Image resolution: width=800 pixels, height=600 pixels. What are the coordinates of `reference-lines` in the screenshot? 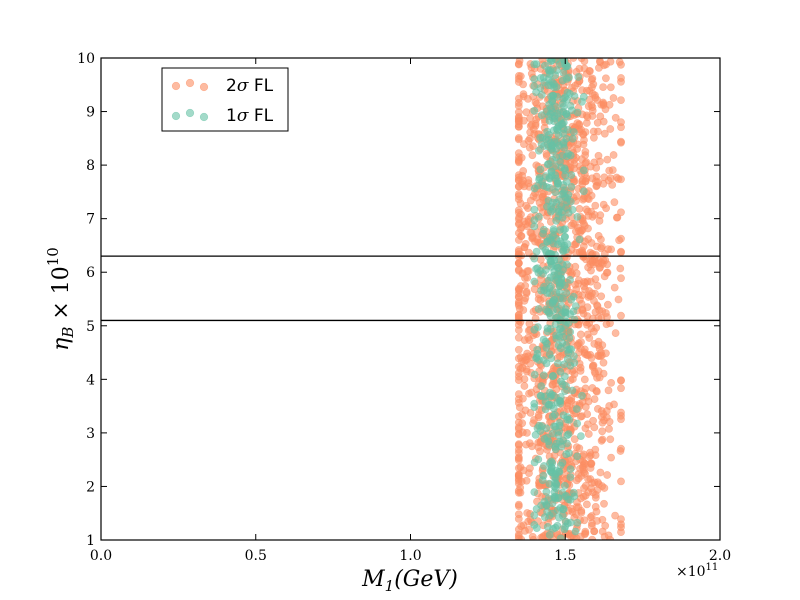 It's located at (410, 288).